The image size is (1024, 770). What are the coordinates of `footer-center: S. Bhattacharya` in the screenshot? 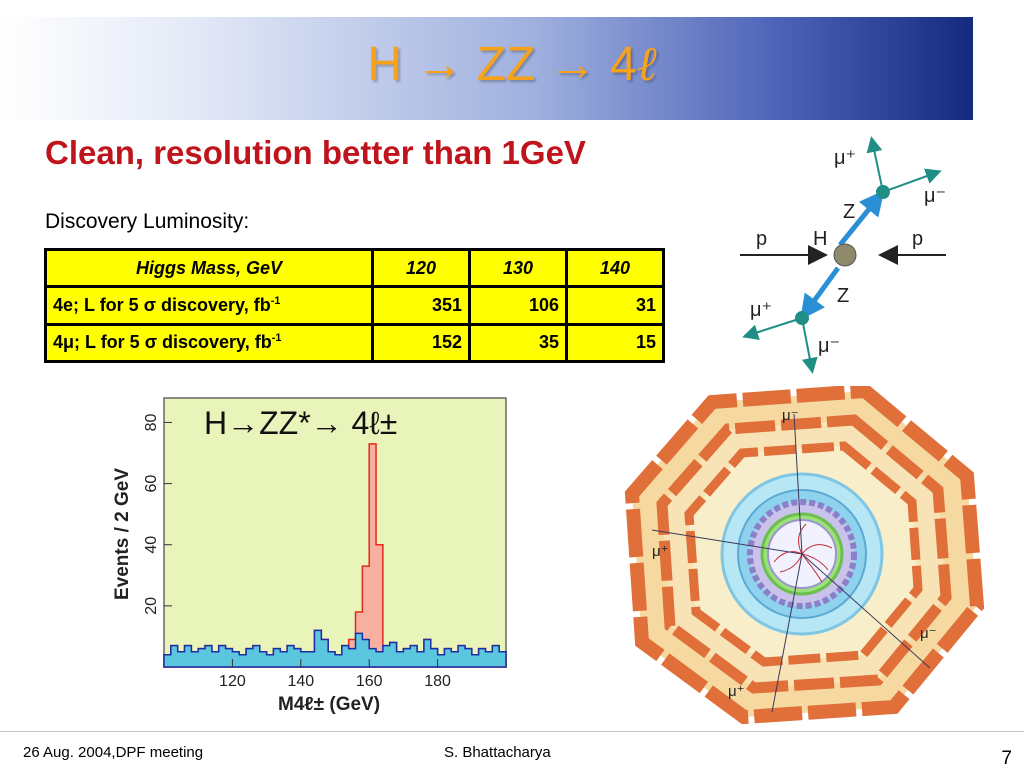 It's located at (497, 752).